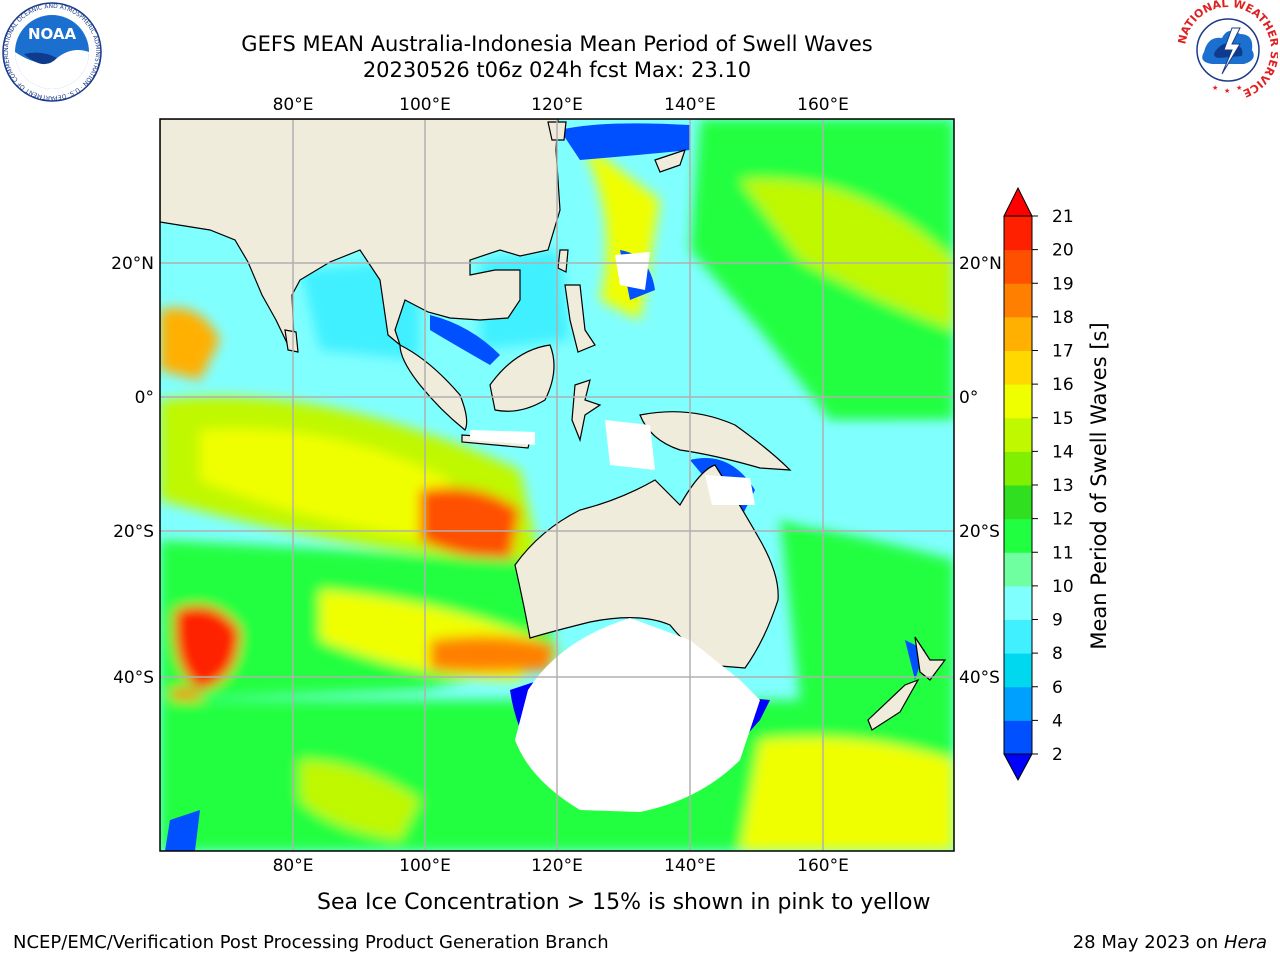 This screenshot has width=1280, height=960. Describe the element at coordinates (557, 866) in the screenshot. I see `lon-tick-bottom: 120°E` at that location.